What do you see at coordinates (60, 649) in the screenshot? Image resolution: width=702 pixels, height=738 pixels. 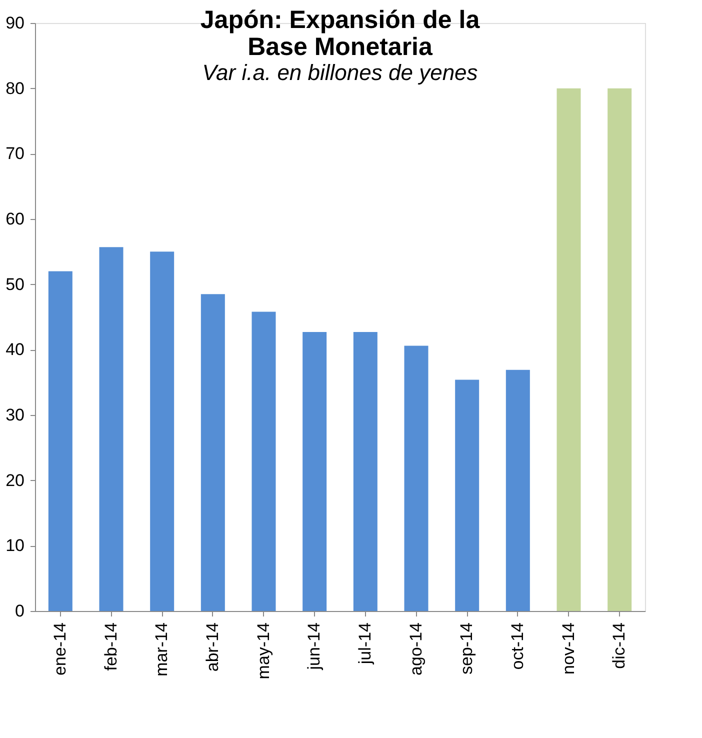 I see `x-tick-label: ene-14` at bounding box center [60, 649].